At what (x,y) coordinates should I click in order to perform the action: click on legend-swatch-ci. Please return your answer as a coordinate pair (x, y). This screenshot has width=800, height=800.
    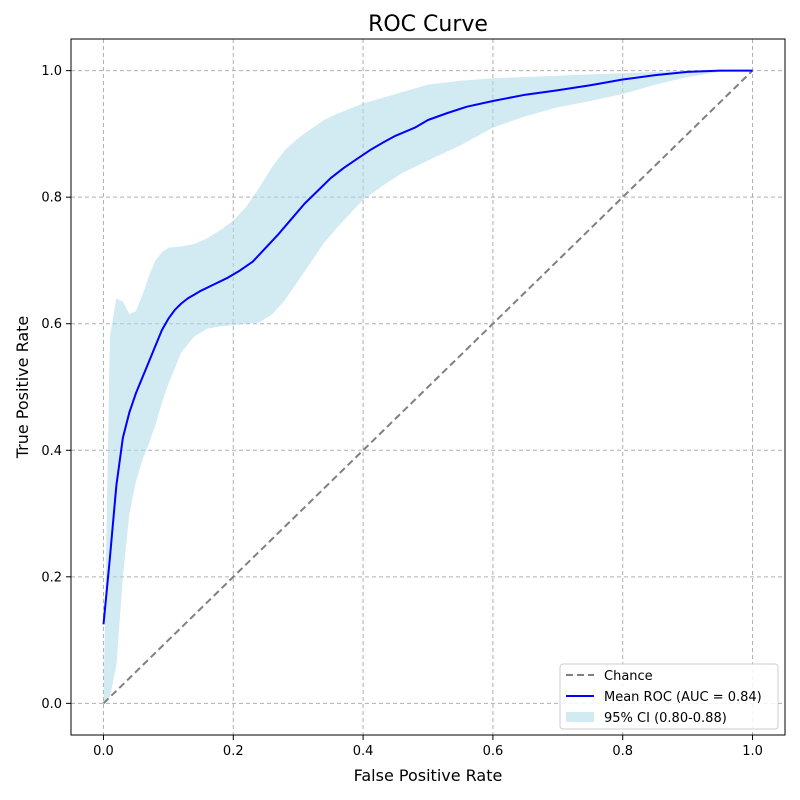
    Looking at the image, I should click on (580, 717).